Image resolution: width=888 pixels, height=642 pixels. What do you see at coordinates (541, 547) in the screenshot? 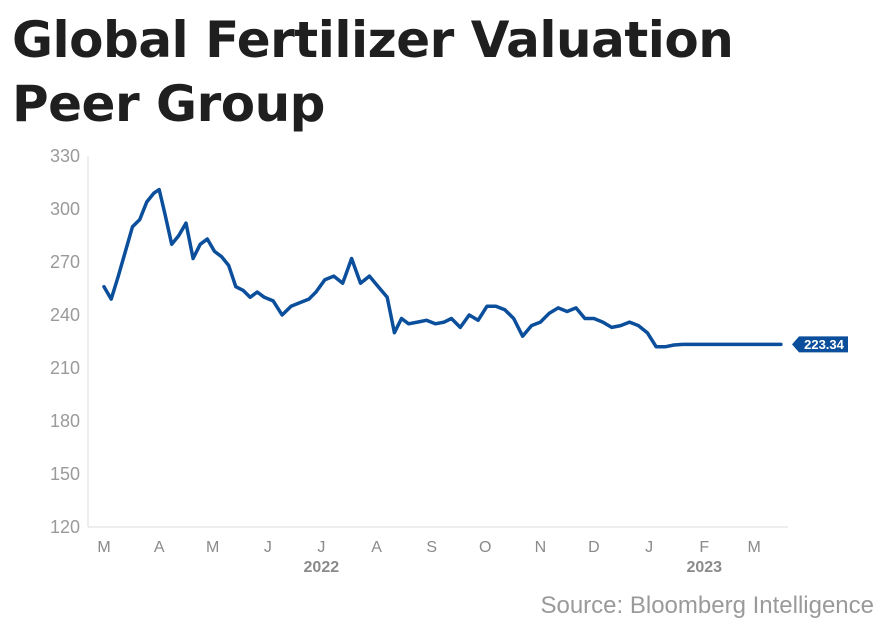
I see `x-tick-label: N` at bounding box center [541, 547].